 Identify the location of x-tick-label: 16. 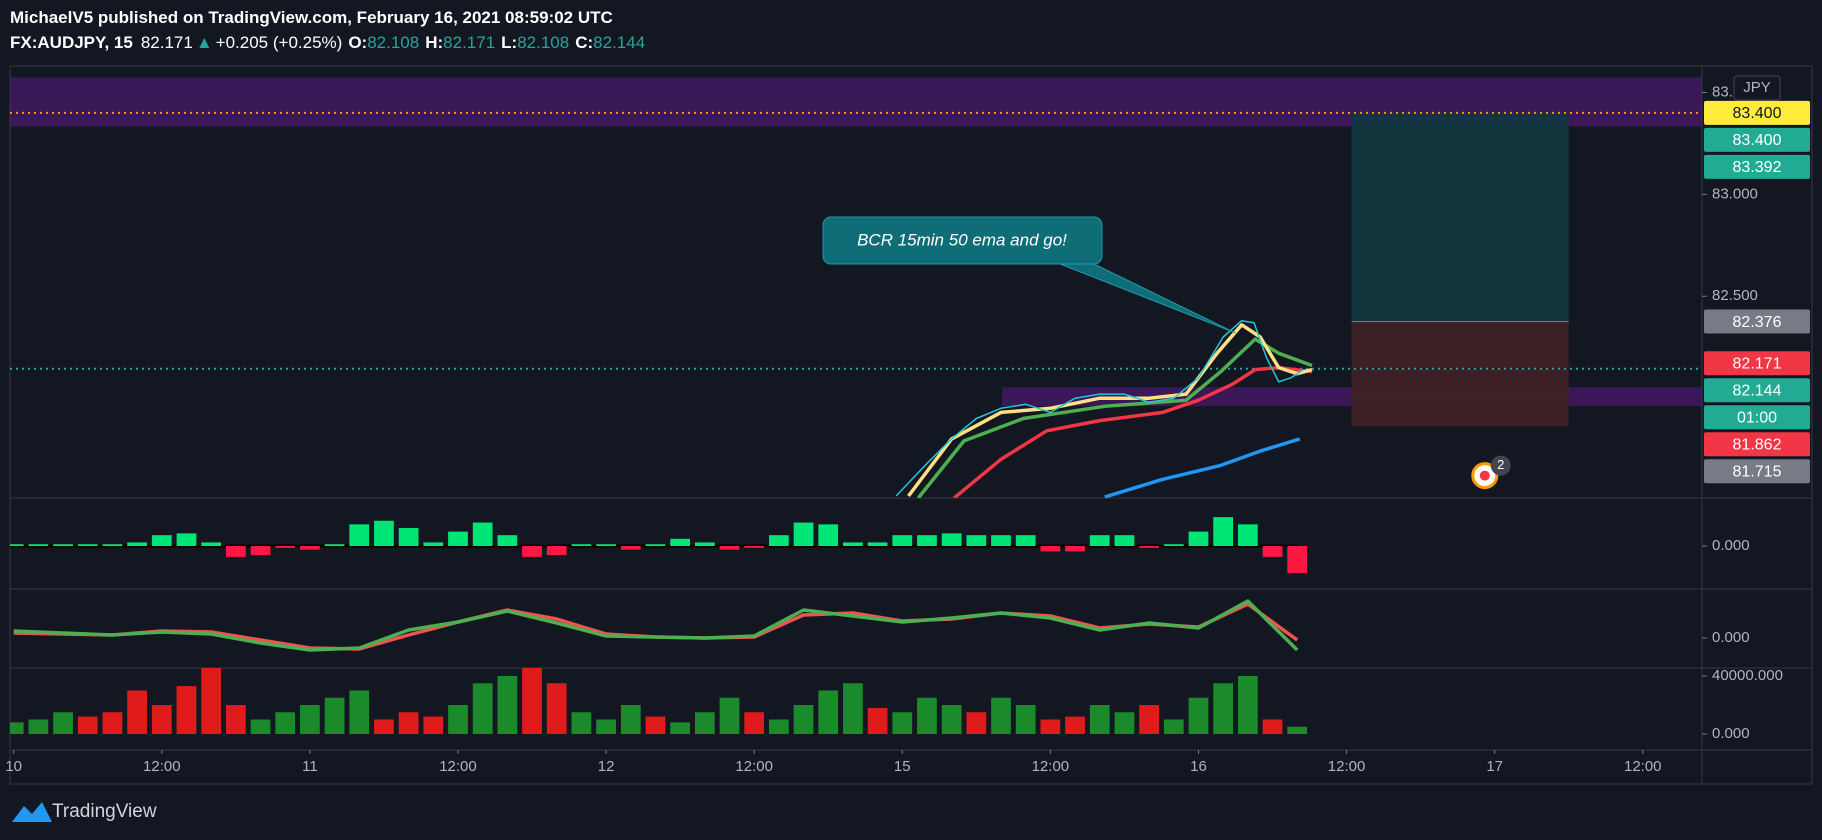
(1198, 766).